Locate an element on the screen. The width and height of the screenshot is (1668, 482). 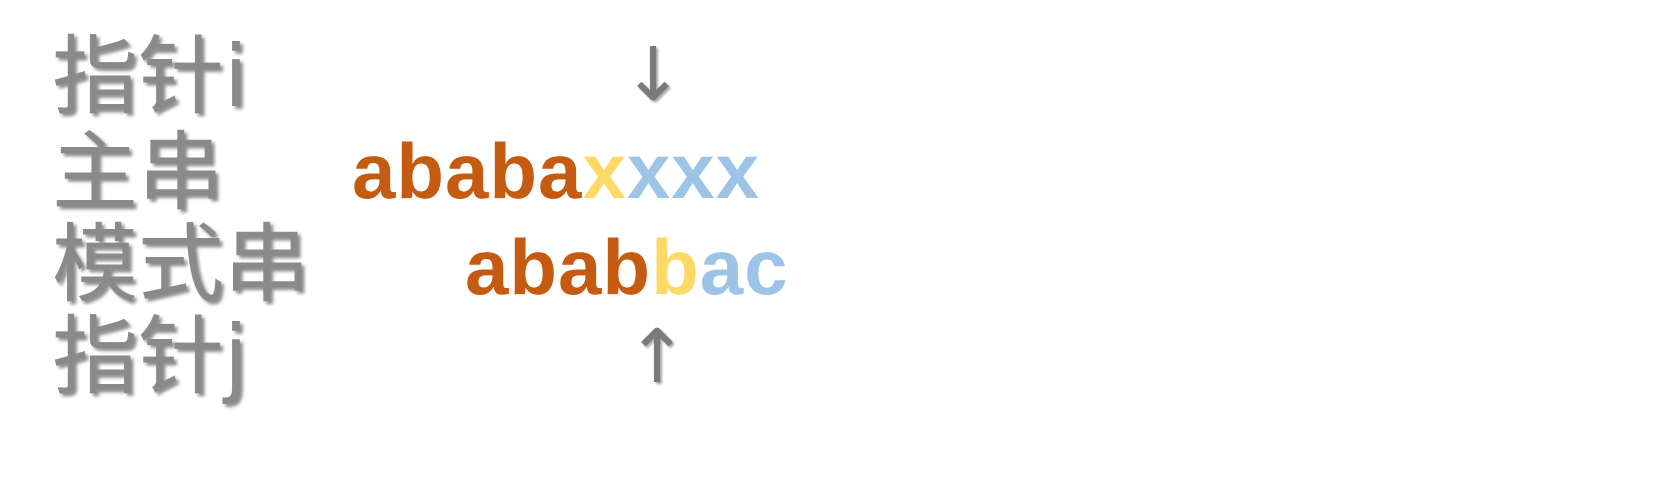
pointer-j-arrow-icon: ↑ is located at coordinates (657, 357).